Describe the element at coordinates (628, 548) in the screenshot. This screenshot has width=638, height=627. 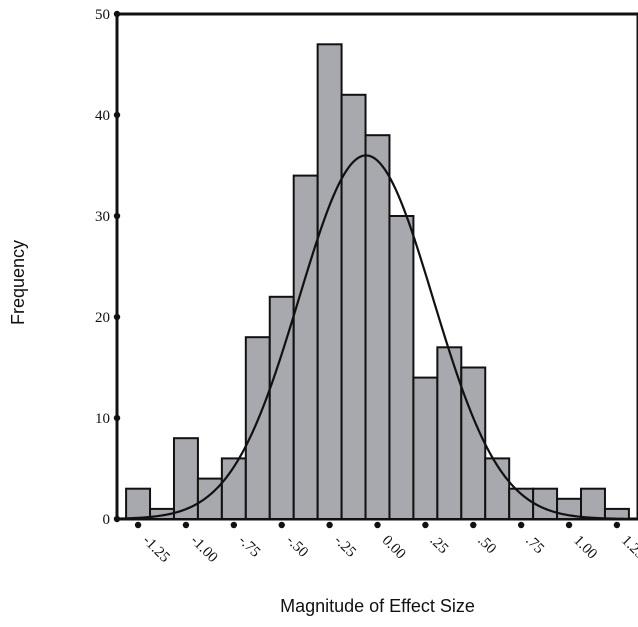
I see `x-tick-label: 1.25` at that location.